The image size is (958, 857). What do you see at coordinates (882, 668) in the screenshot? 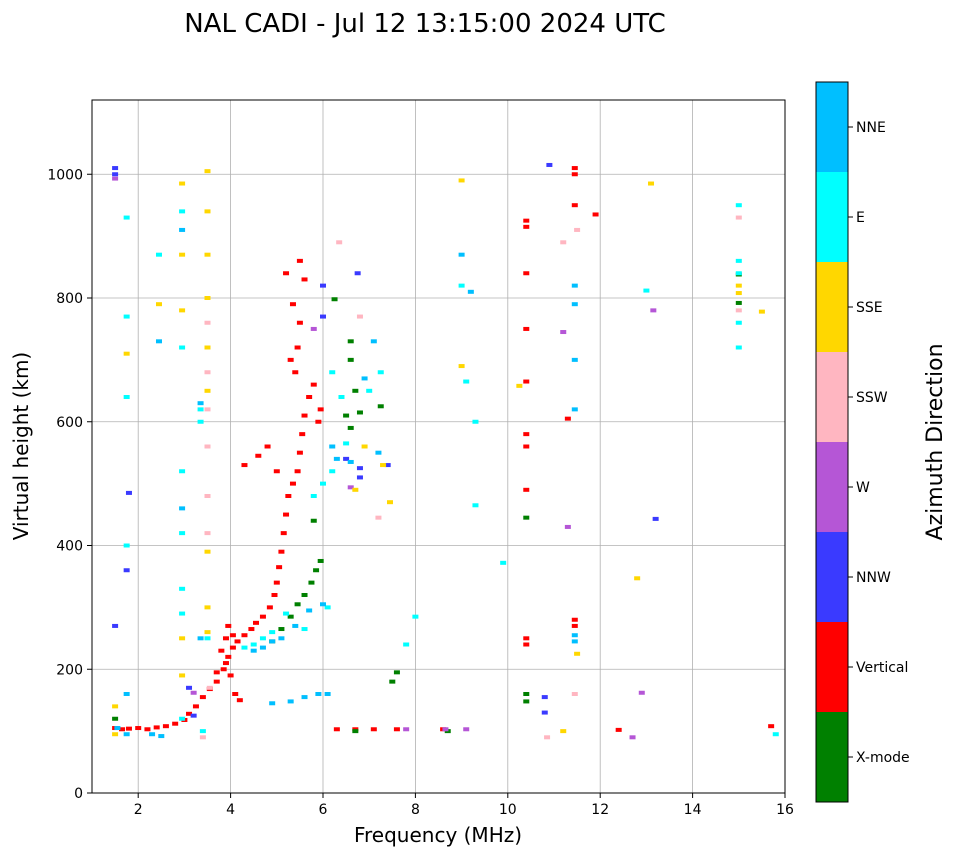
I see `colorbar-label: Vertical` at bounding box center [882, 668].